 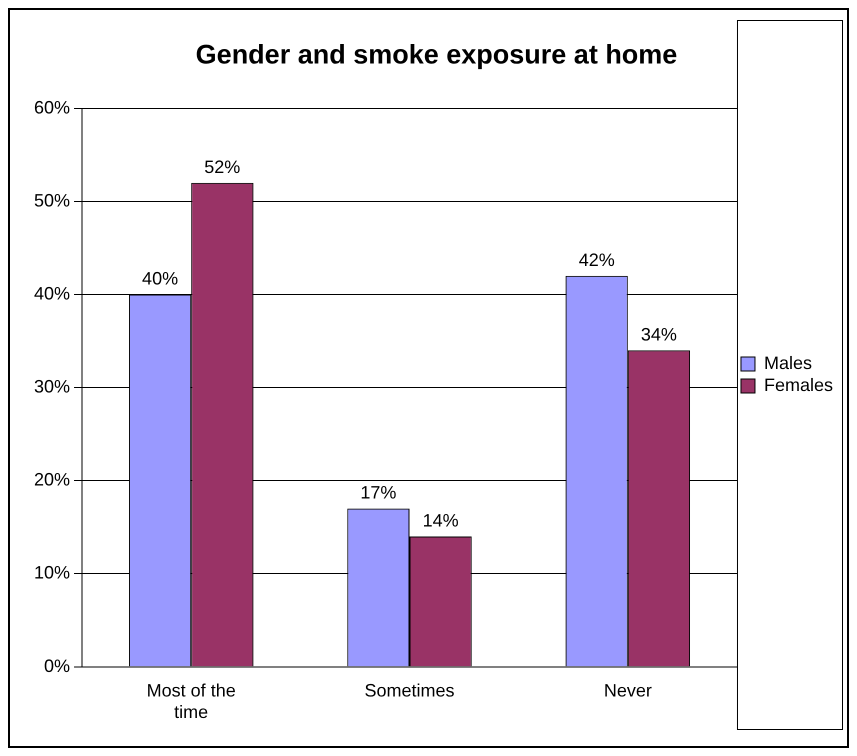 What do you see at coordinates (378, 492) in the screenshot?
I see `data-label: 17%` at bounding box center [378, 492].